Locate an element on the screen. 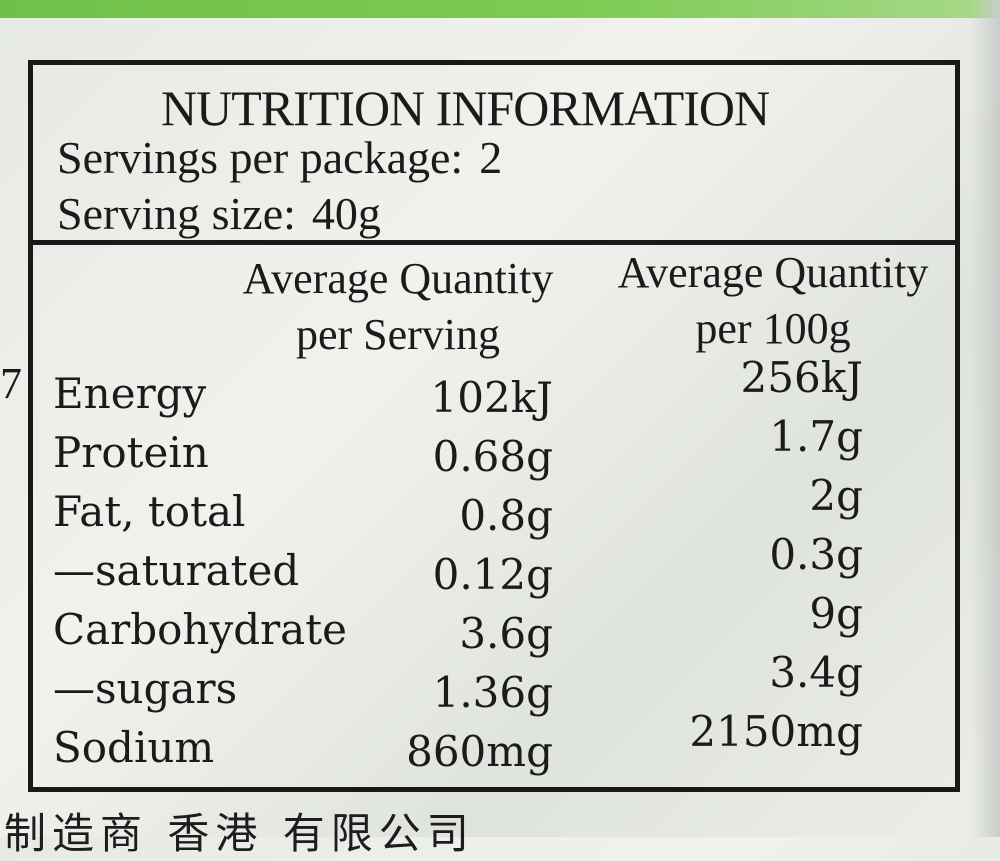  per-serving-value: 102kJ is located at coordinates (491, 397).